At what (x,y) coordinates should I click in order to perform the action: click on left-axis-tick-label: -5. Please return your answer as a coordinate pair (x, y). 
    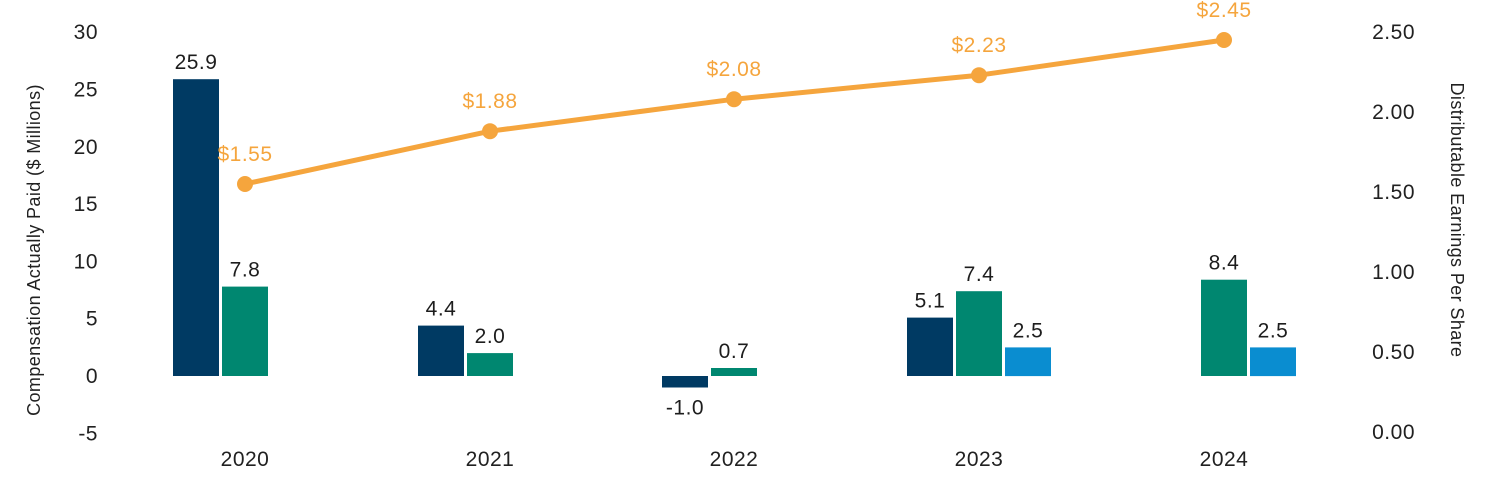
    Looking at the image, I should click on (88, 433).